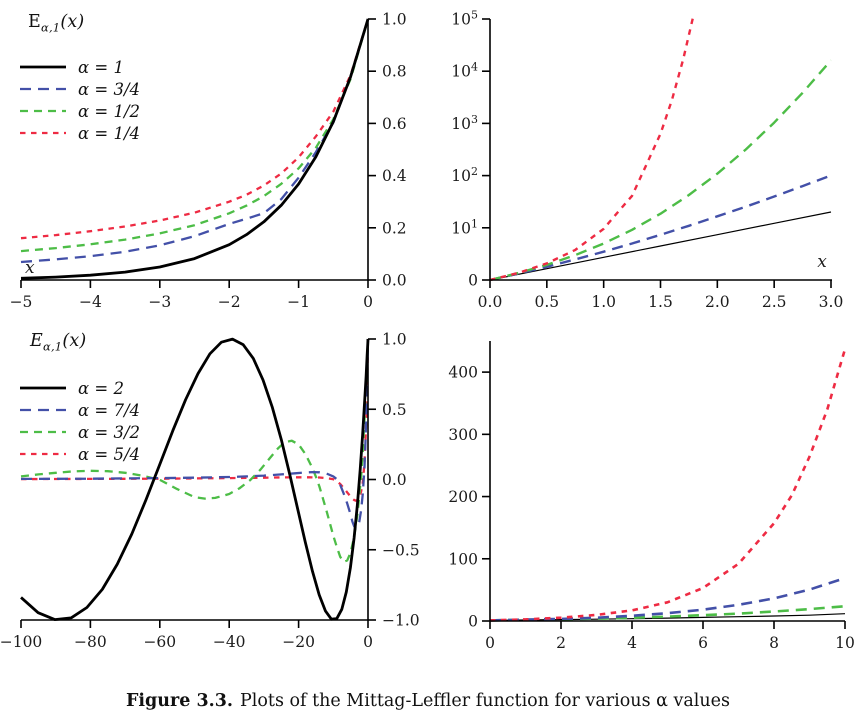 This screenshot has height=723, width=856. Describe the element at coordinates (774, 643) in the screenshot. I see `svg-text: 8` at that location.